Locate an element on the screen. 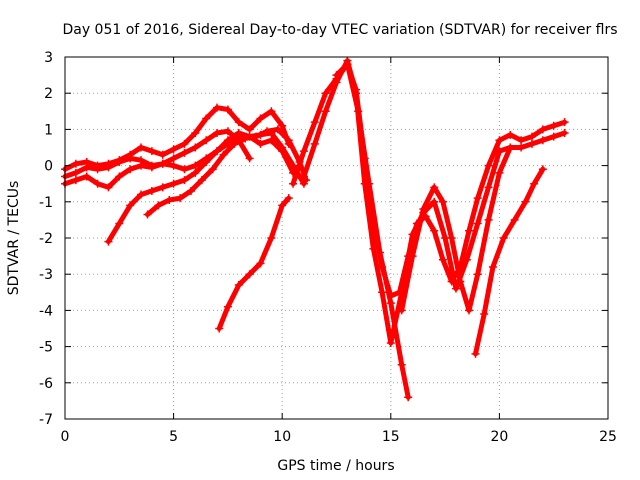 Image resolution: width=640 pixels, height=480 pixels. y-tick-label: -7 is located at coordinates (46, 420).